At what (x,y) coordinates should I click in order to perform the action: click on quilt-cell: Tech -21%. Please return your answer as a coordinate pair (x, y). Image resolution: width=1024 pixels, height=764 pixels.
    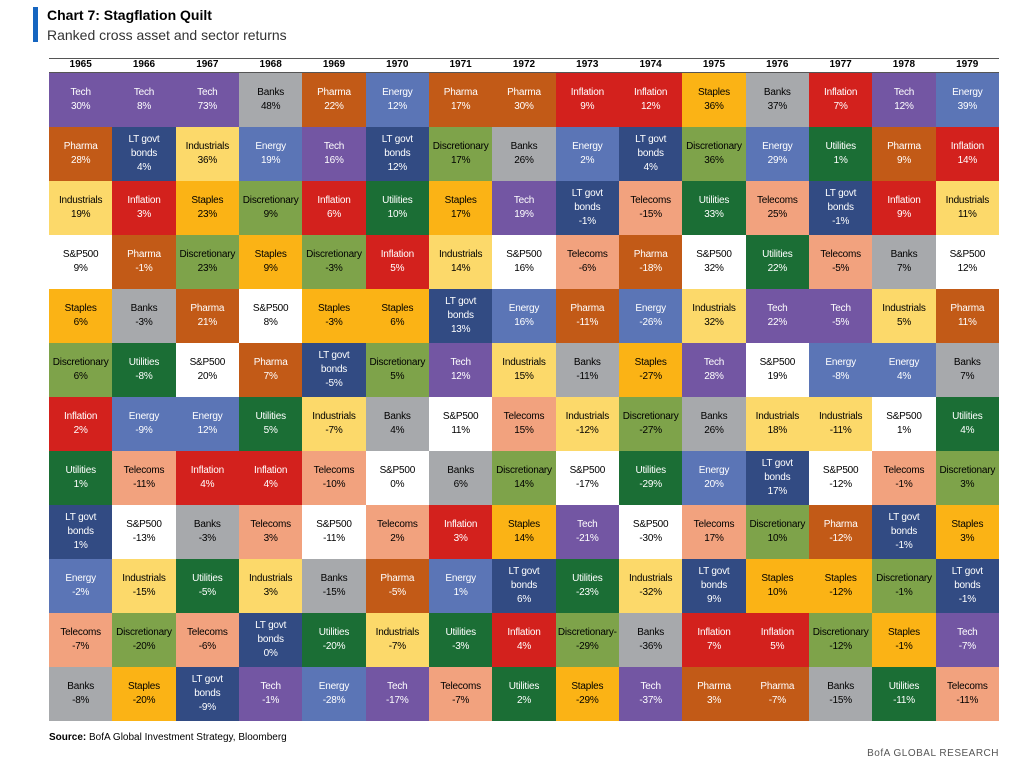
    Looking at the image, I should click on (587, 532).